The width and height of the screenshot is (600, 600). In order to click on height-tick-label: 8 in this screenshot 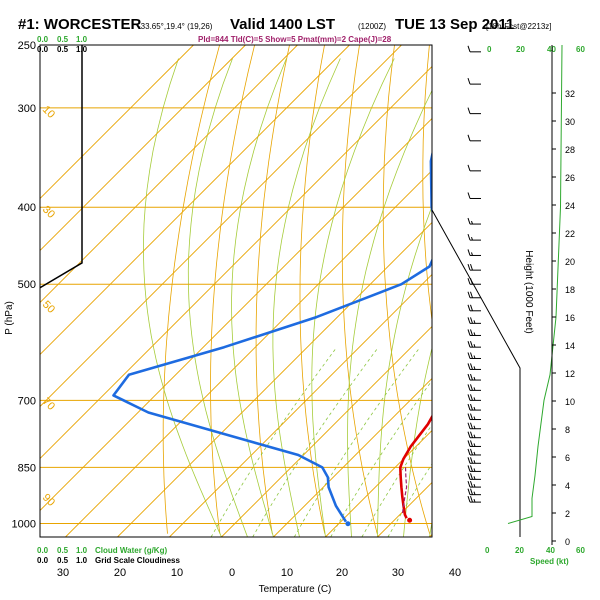, I will do `click(567, 430)`.